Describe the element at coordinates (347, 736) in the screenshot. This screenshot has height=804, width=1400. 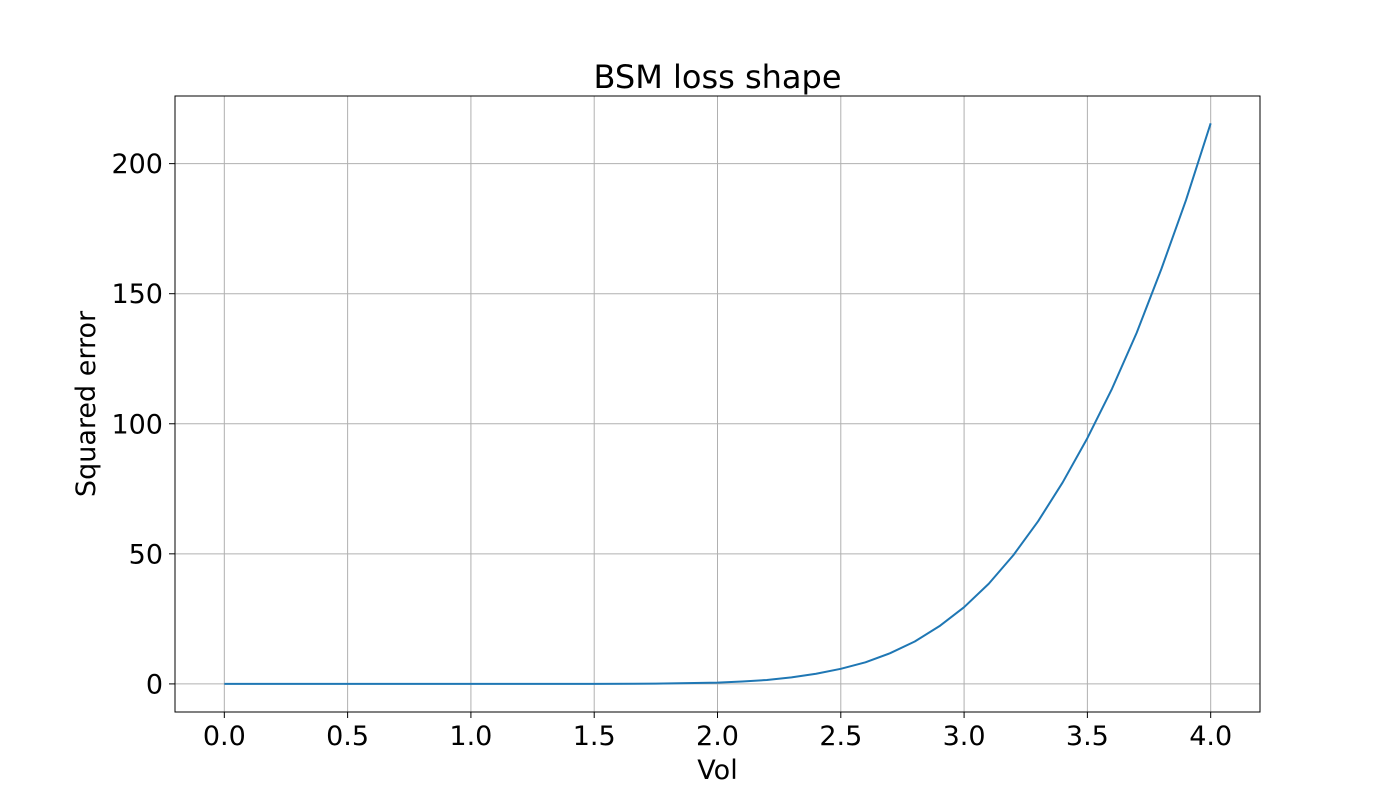
I see `x-tick-label: 0.5` at that location.